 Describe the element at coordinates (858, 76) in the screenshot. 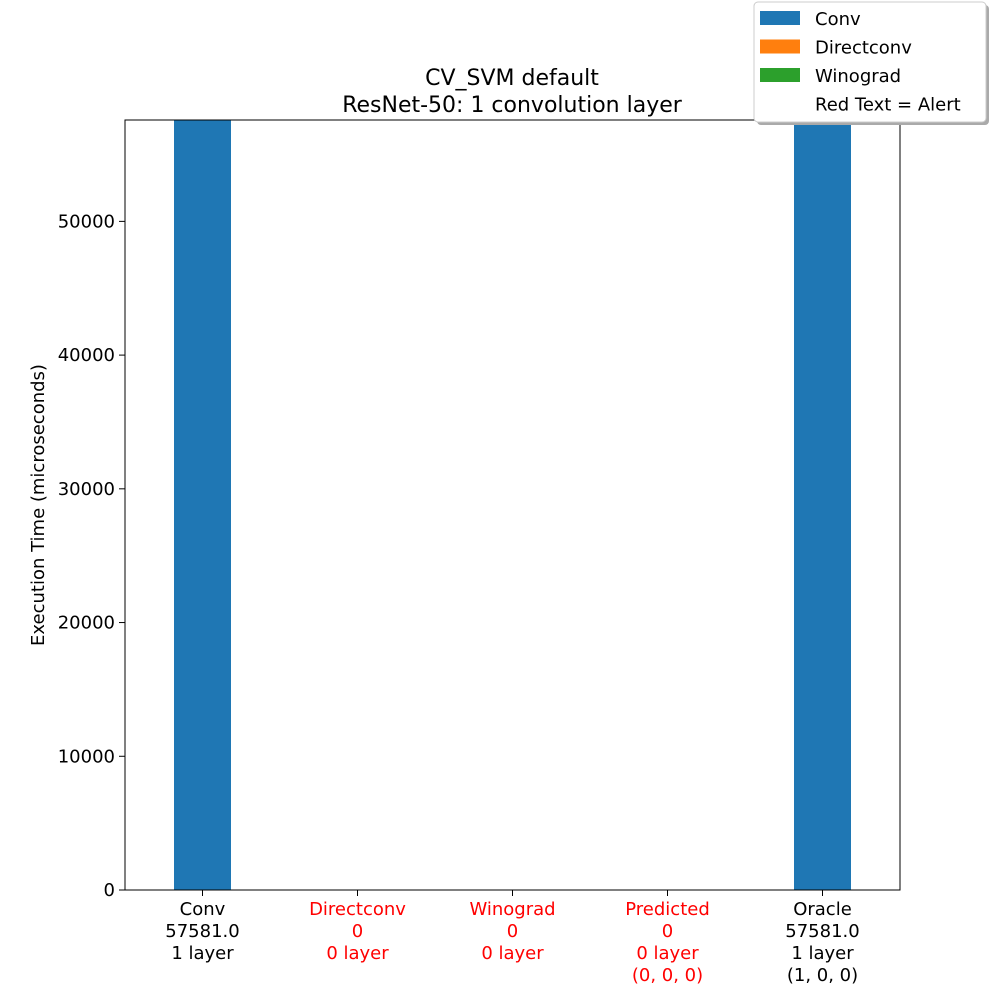

I see `legend-label: Winograd` at that location.